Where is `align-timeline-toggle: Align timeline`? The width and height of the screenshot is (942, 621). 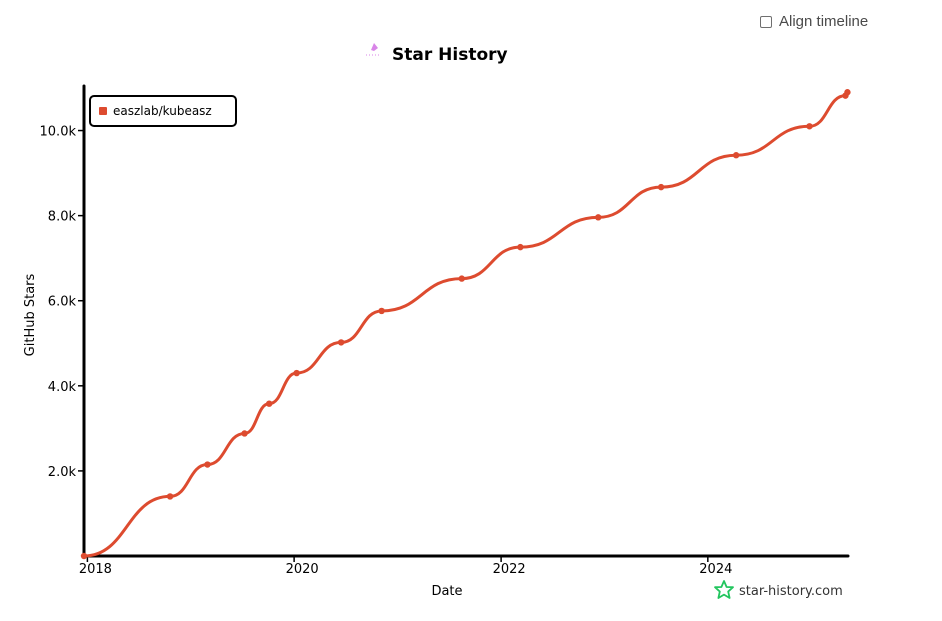 align-timeline-toggle: Align timeline is located at coordinates (814, 21).